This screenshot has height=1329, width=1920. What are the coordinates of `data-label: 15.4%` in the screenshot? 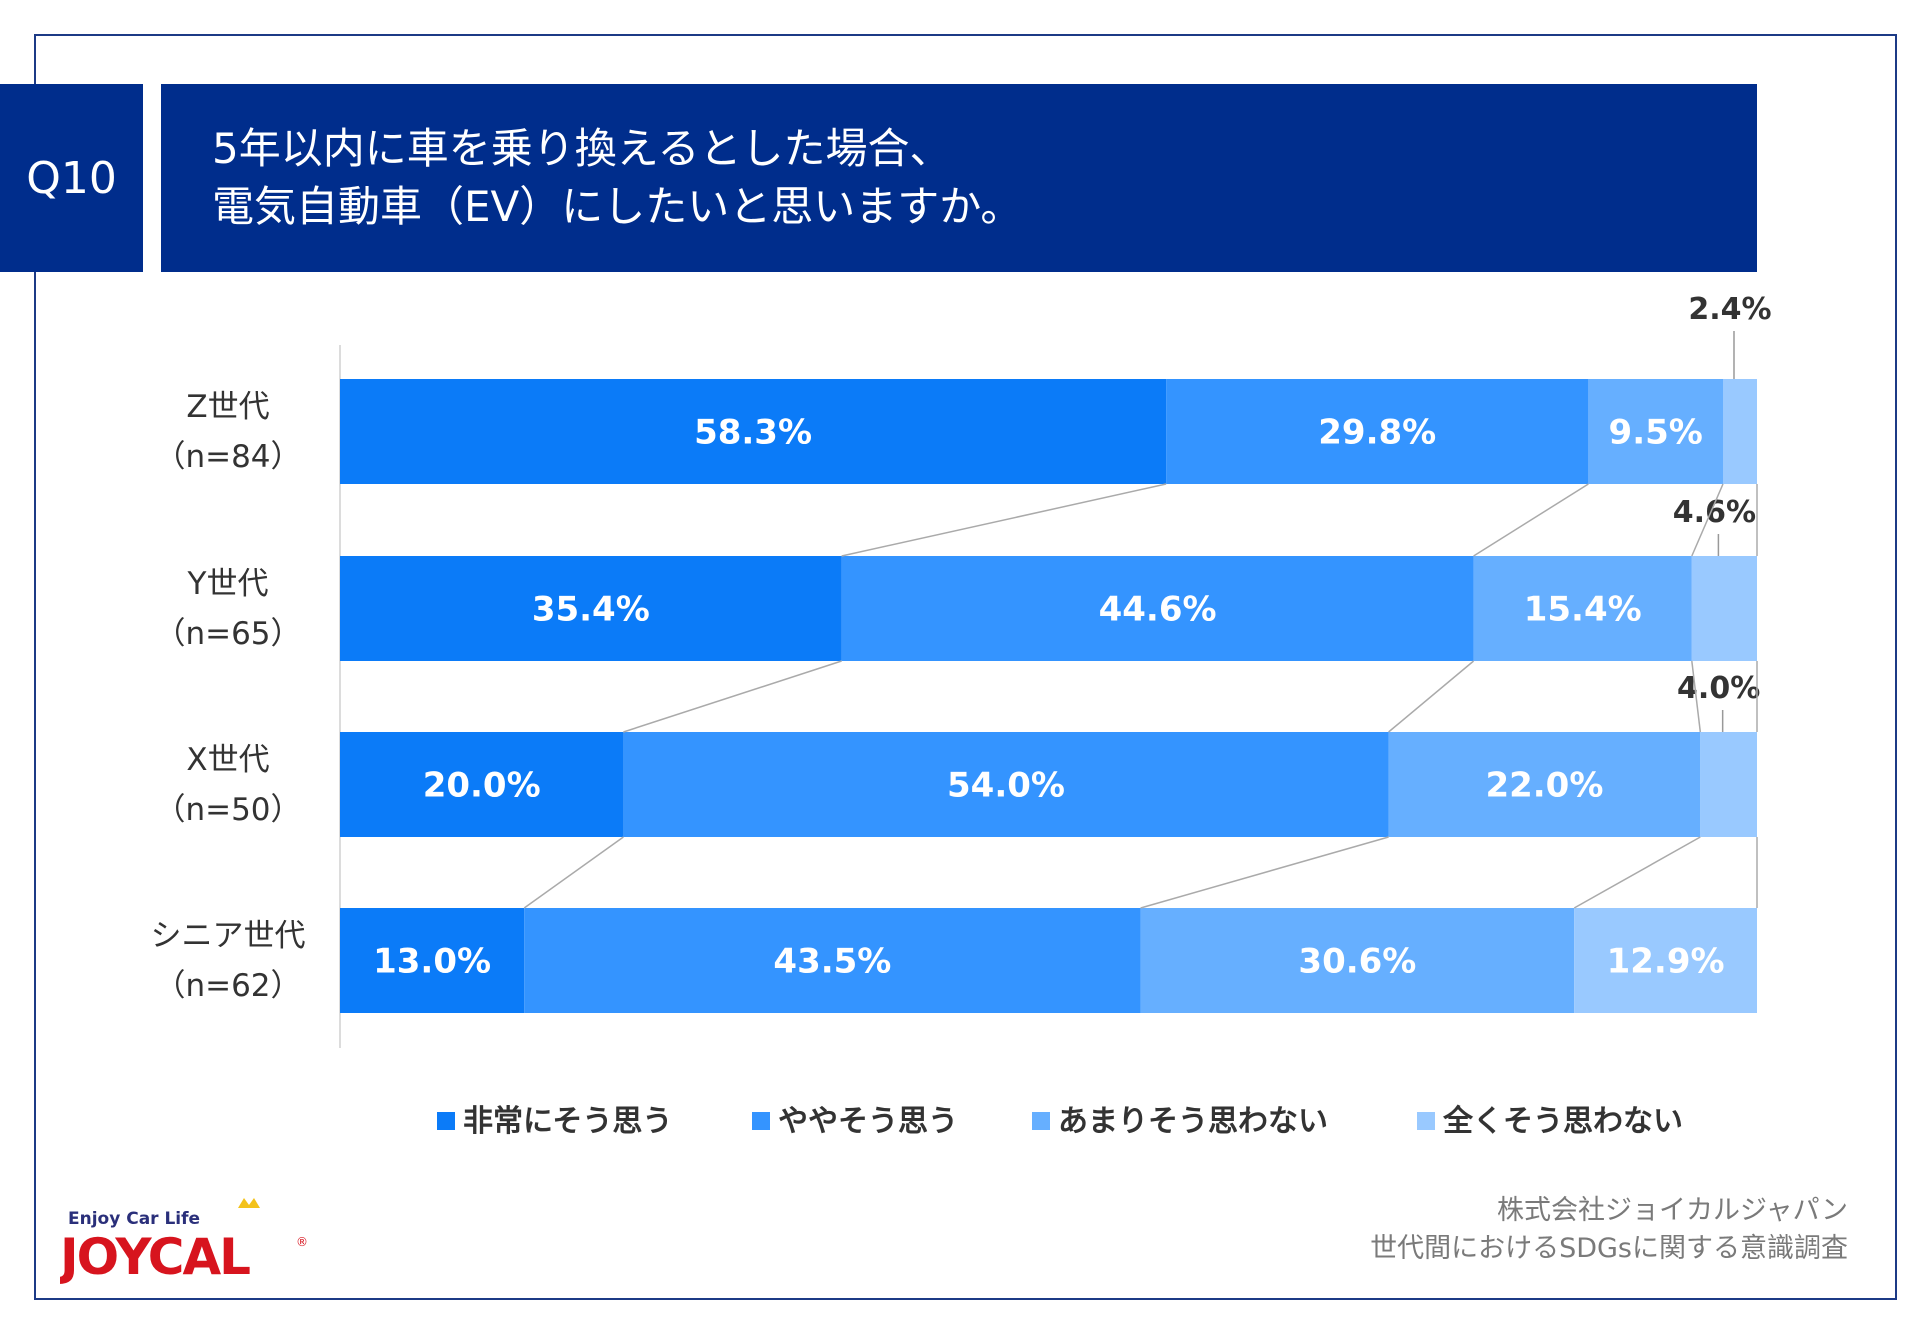 It's located at (1583, 610).